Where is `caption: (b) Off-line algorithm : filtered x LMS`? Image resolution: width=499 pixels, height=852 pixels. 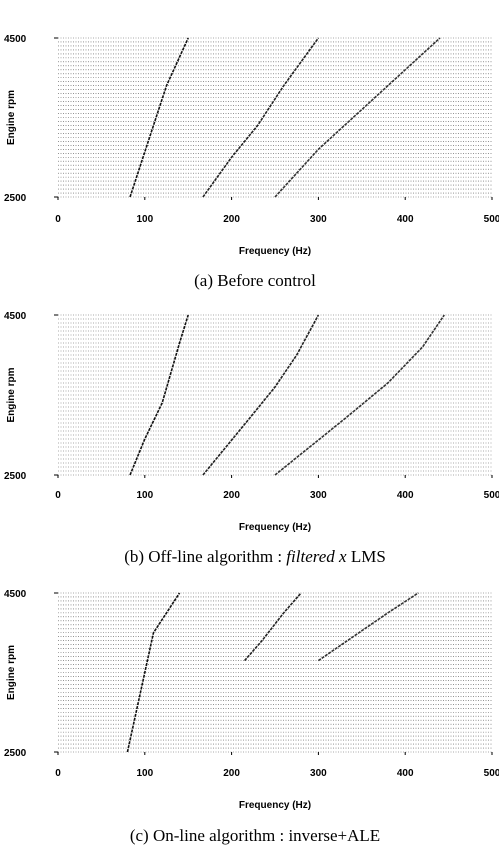 caption: (b) Off-line algorithm : filtered x LMS is located at coordinates (255, 556).